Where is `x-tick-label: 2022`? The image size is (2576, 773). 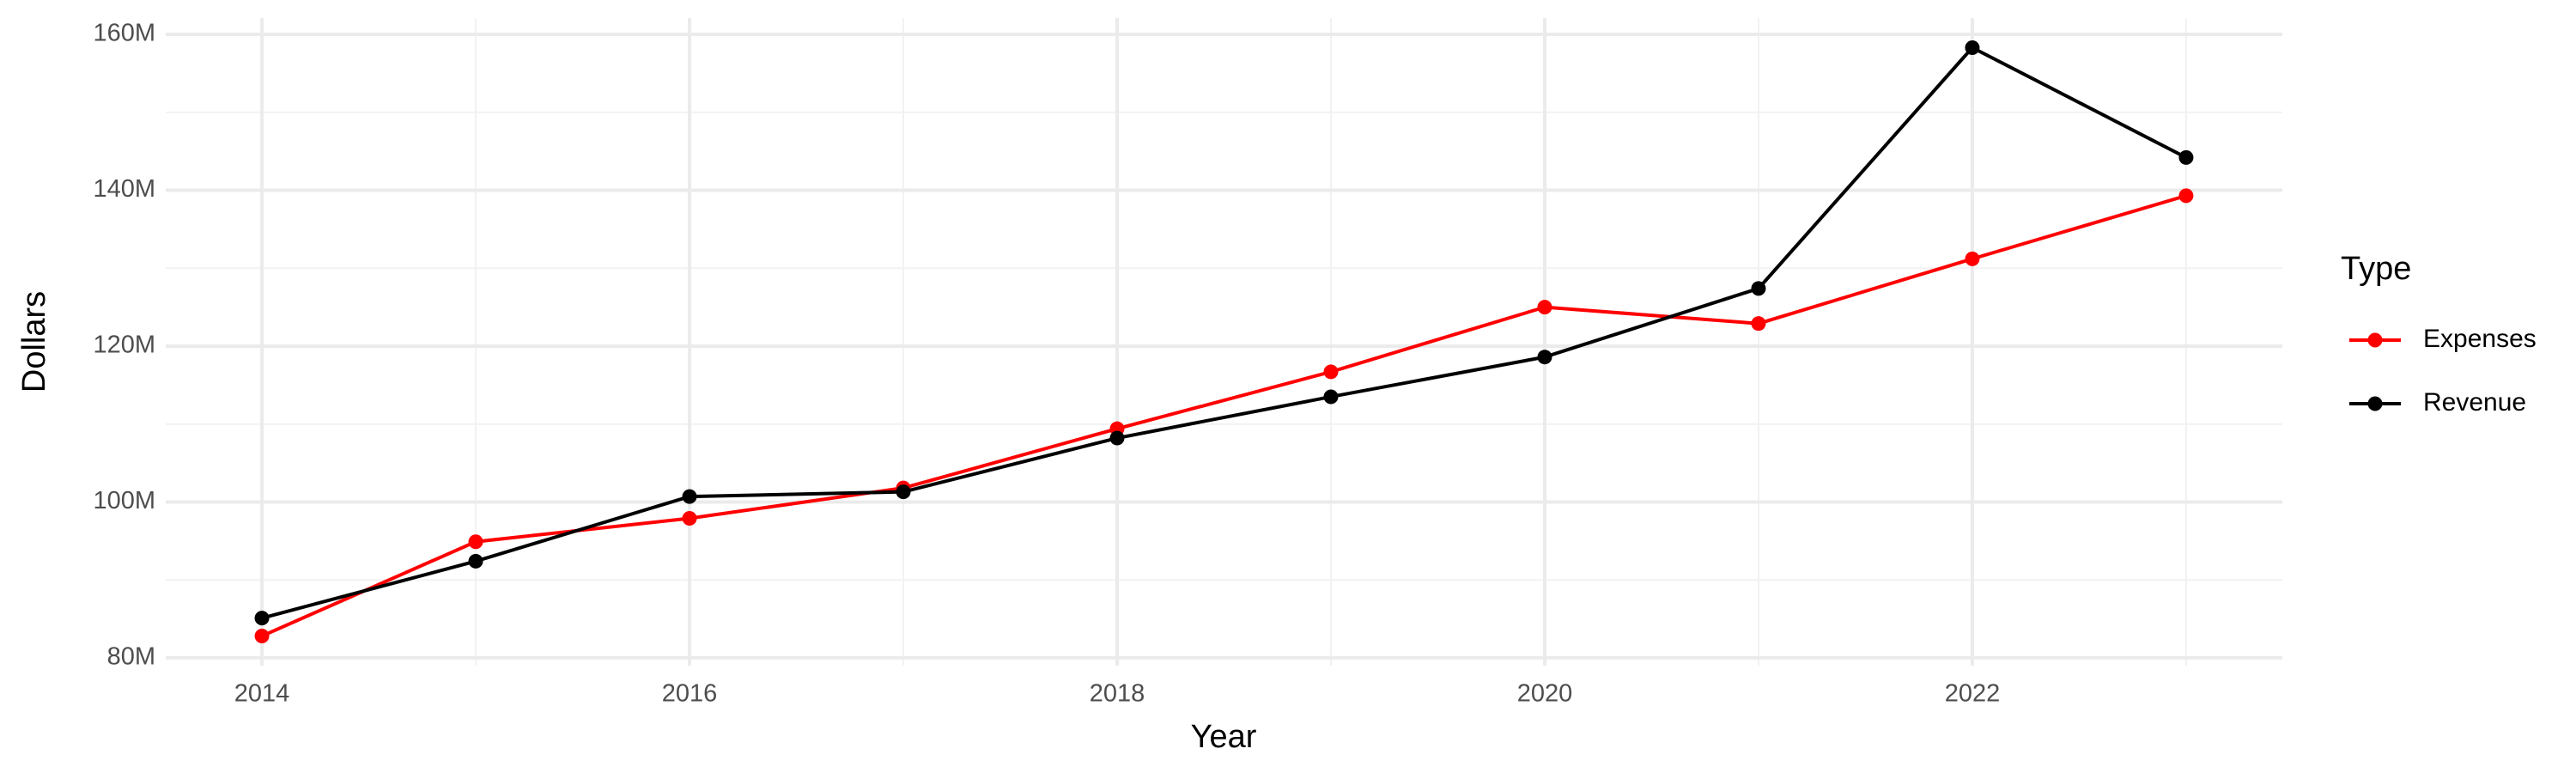 x-tick-label: 2022 is located at coordinates (1973, 694).